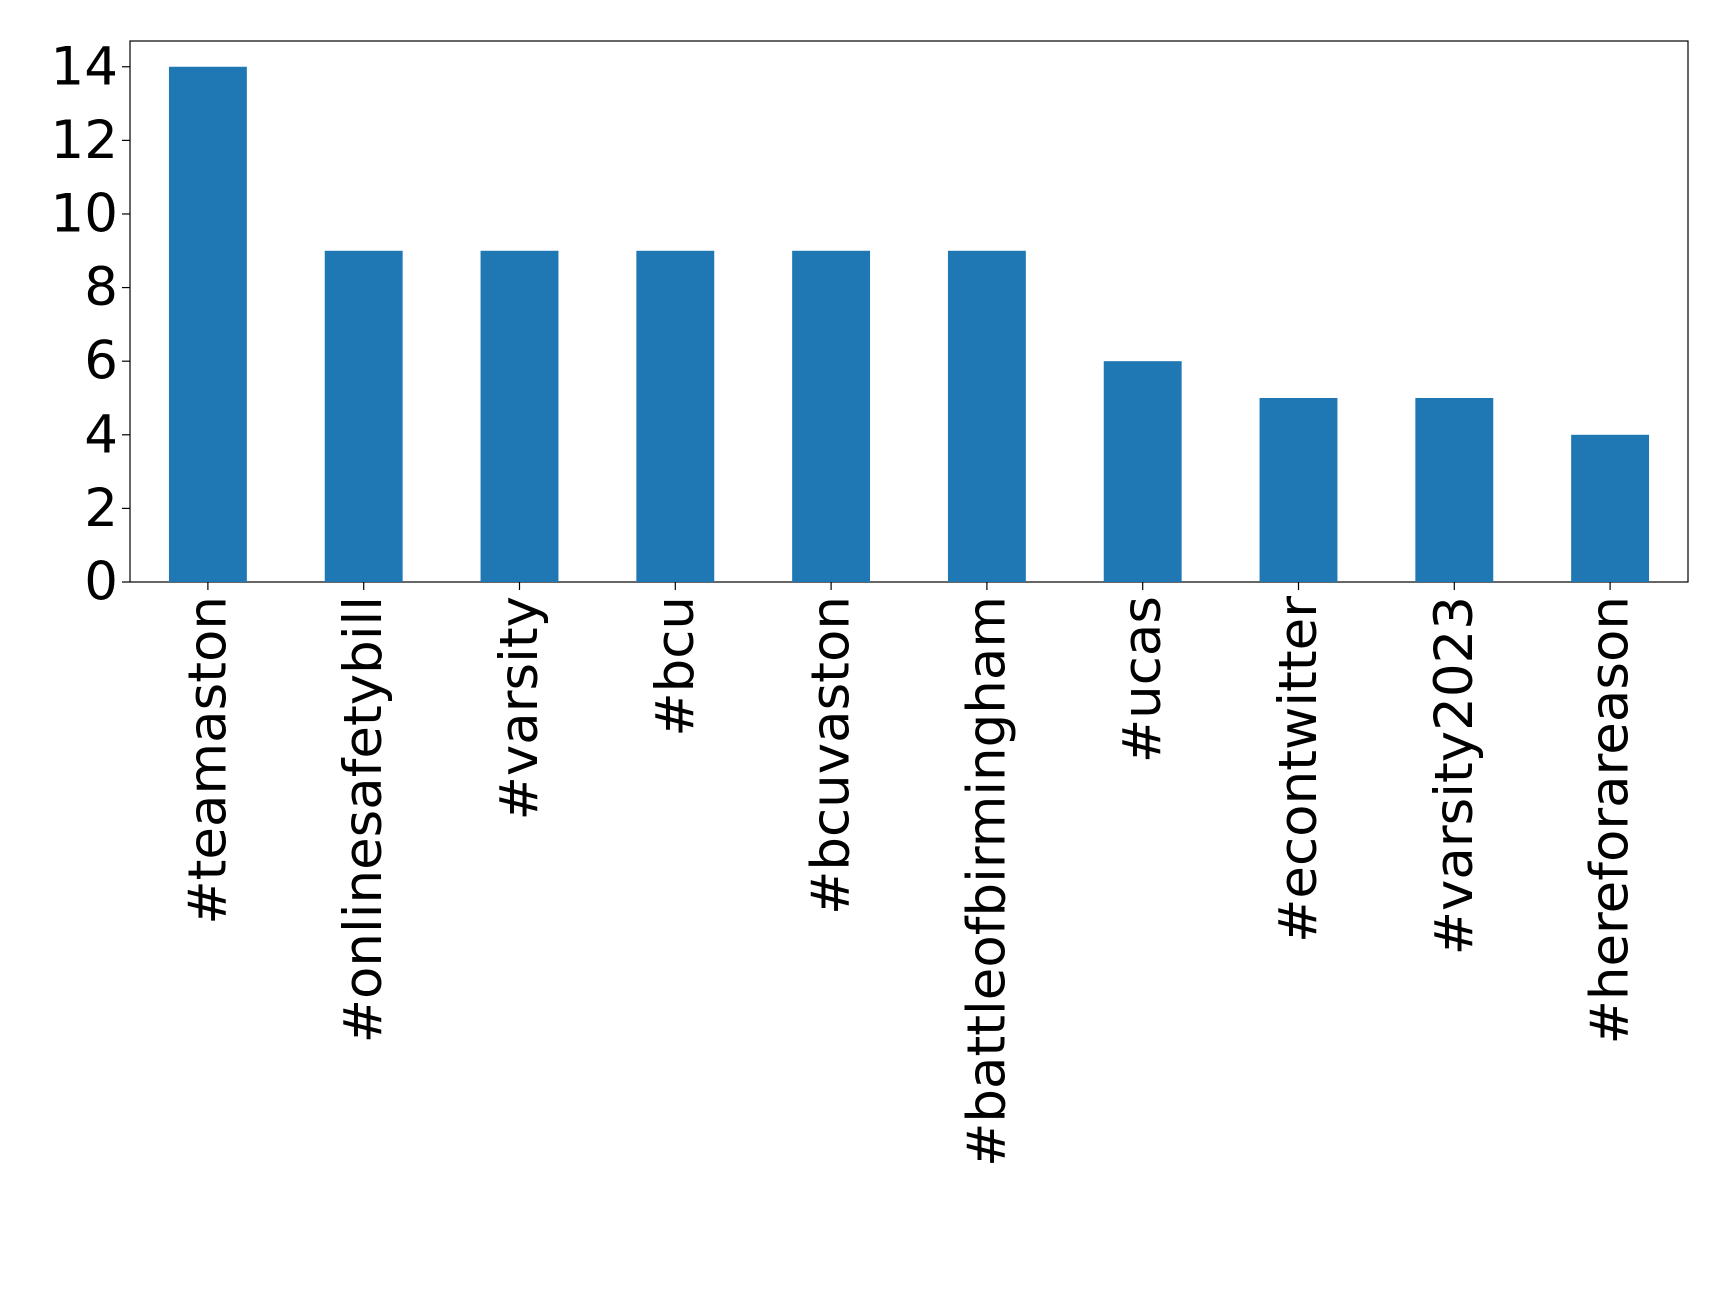  Describe the element at coordinates (207, 760) in the screenshot. I see `x-tick-label: #teamaston` at that location.